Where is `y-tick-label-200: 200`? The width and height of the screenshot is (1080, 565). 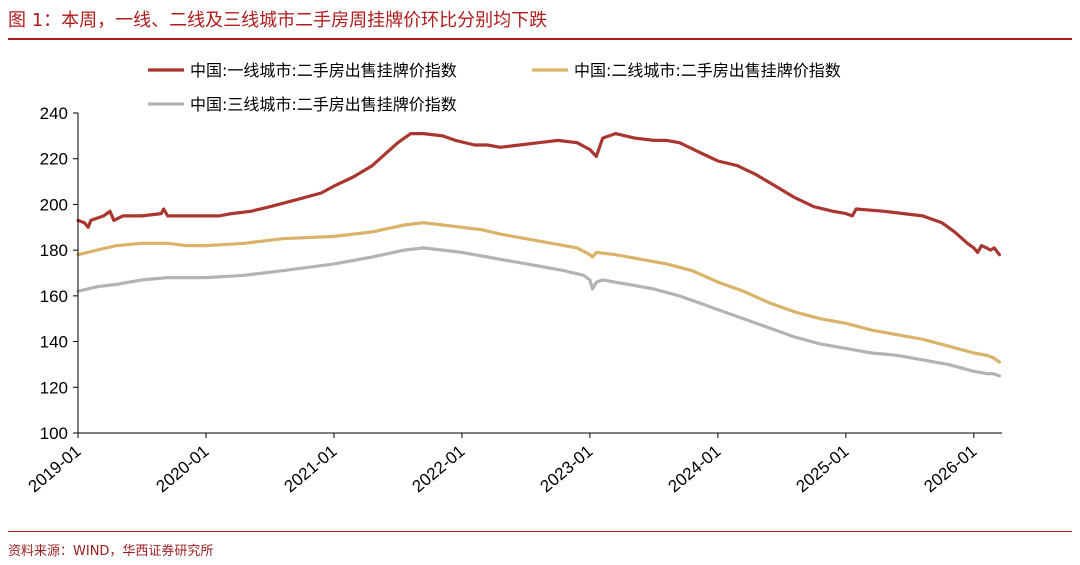
y-tick-label-200: 200 is located at coordinates (54, 204).